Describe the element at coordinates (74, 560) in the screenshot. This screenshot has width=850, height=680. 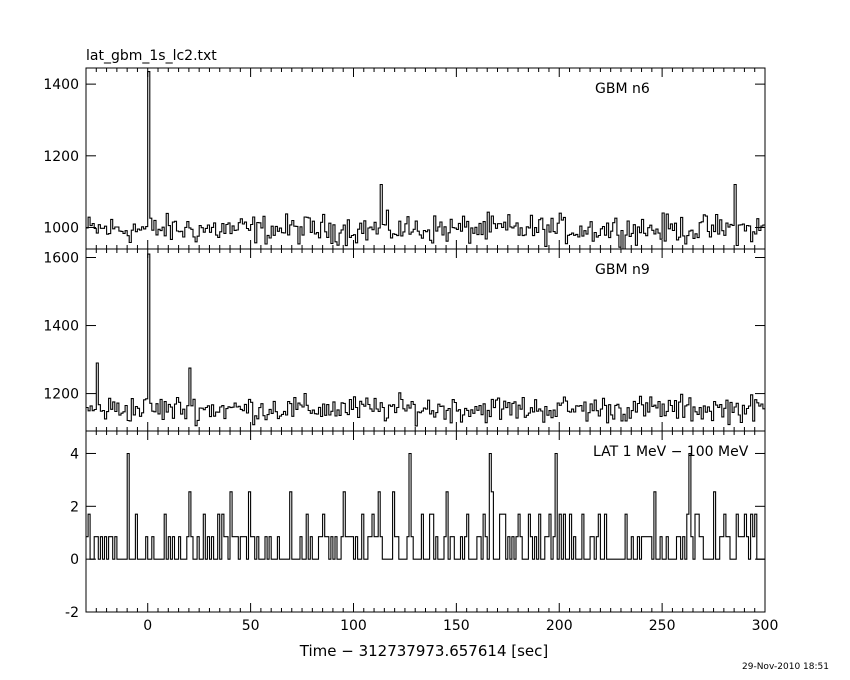
I see `y-tick-label: 0` at that location.